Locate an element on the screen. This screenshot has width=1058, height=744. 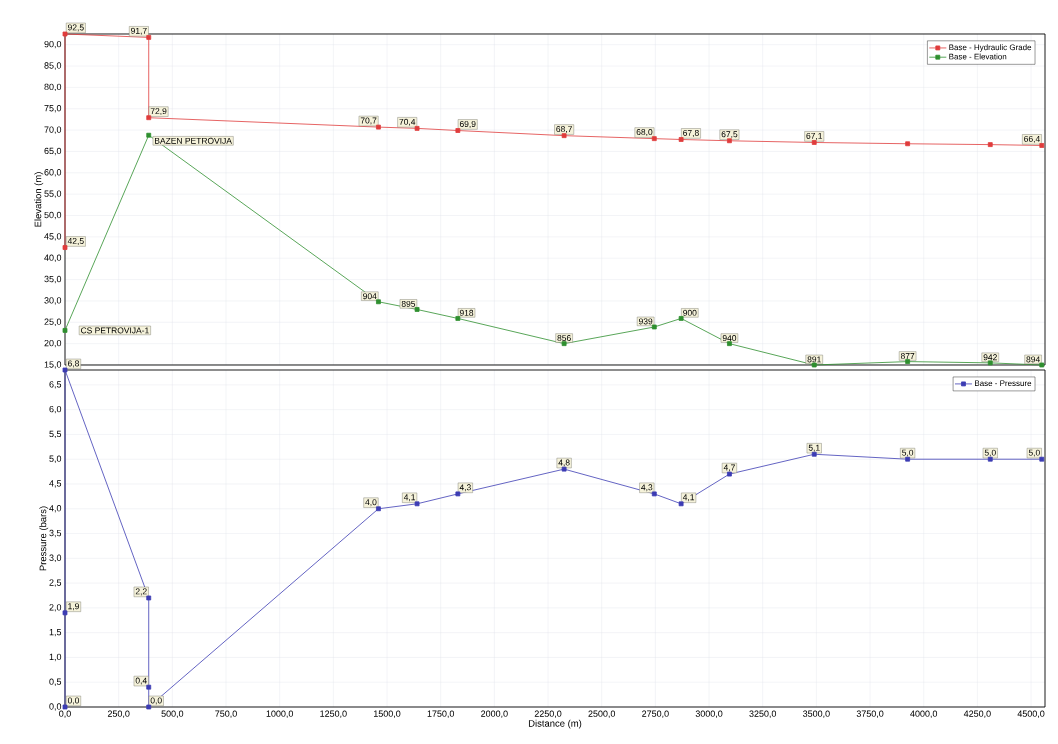
y-tick-label: 6,5 is located at coordinates (55, 385).